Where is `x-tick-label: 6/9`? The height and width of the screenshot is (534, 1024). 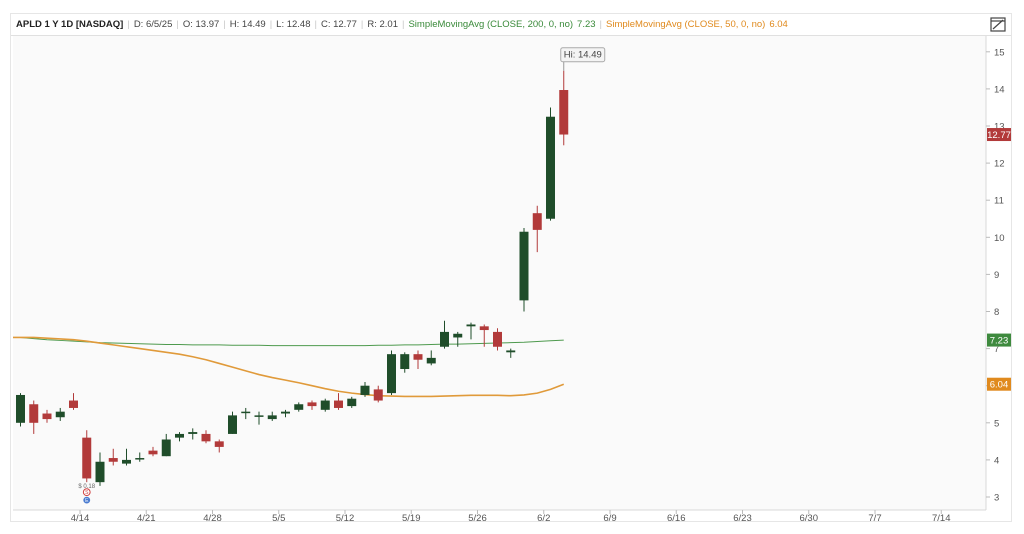
x-tick-label: 6/9 is located at coordinates (609, 517).